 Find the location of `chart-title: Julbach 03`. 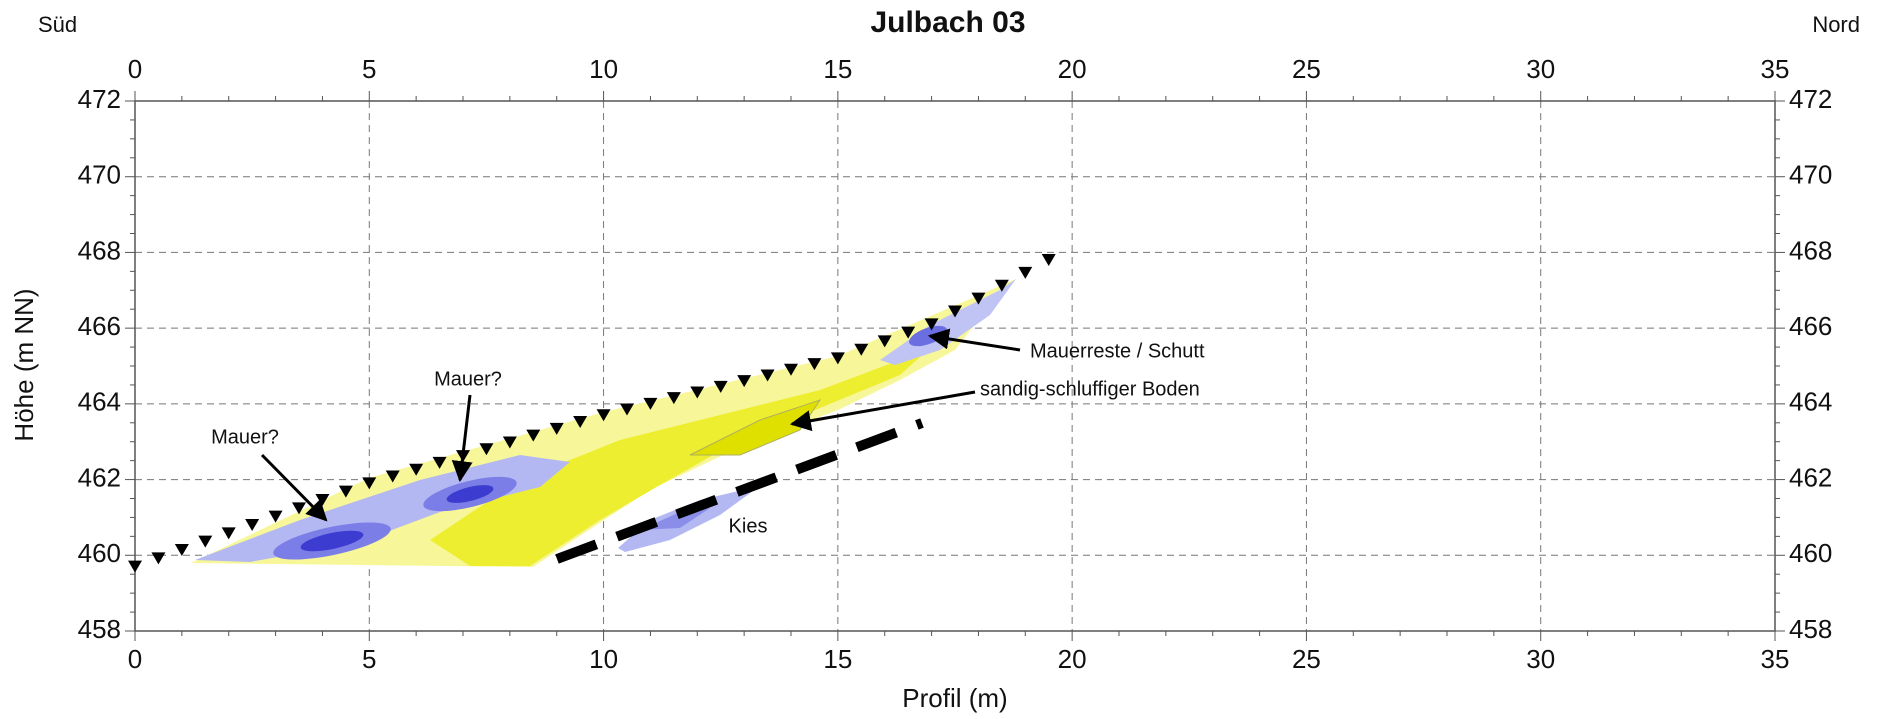

chart-title: Julbach 03 is located at coordinates (947, 22).